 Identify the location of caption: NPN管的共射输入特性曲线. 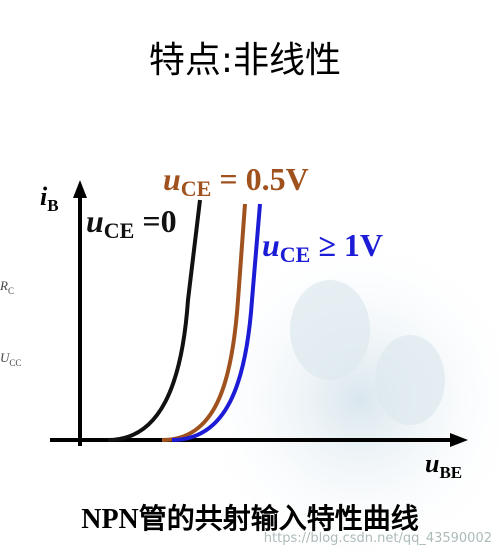
(250, 518).